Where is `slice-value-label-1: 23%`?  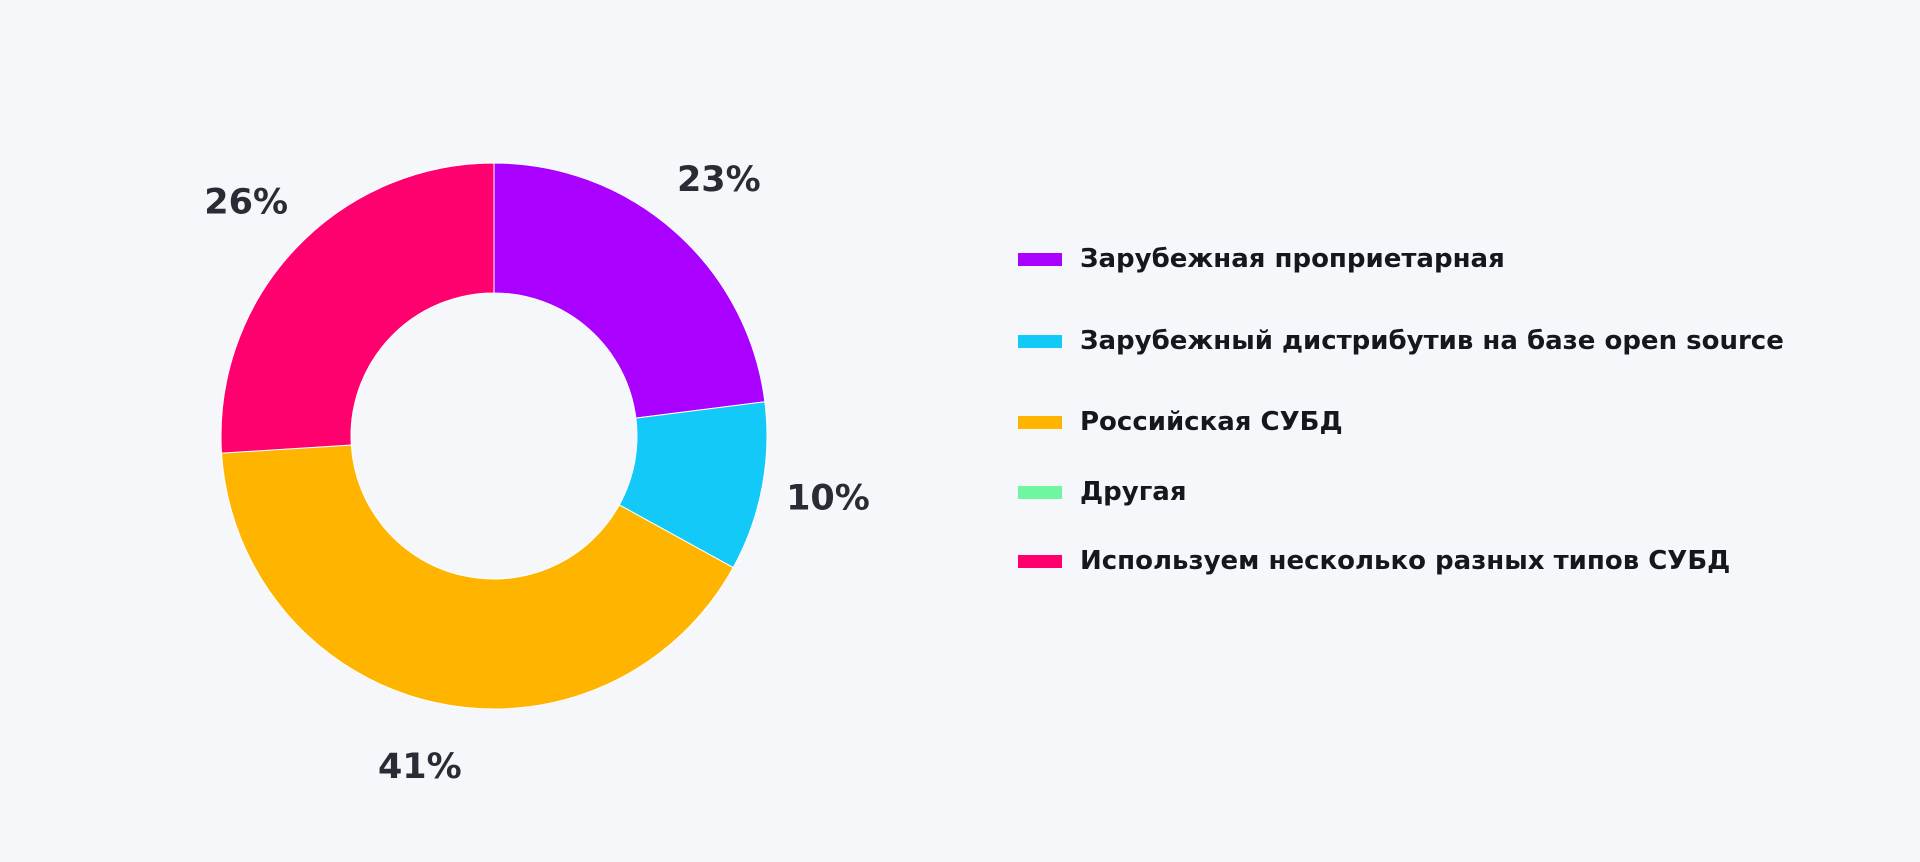
slice-value-label-1: 23% is located at coordinates (719, 180).